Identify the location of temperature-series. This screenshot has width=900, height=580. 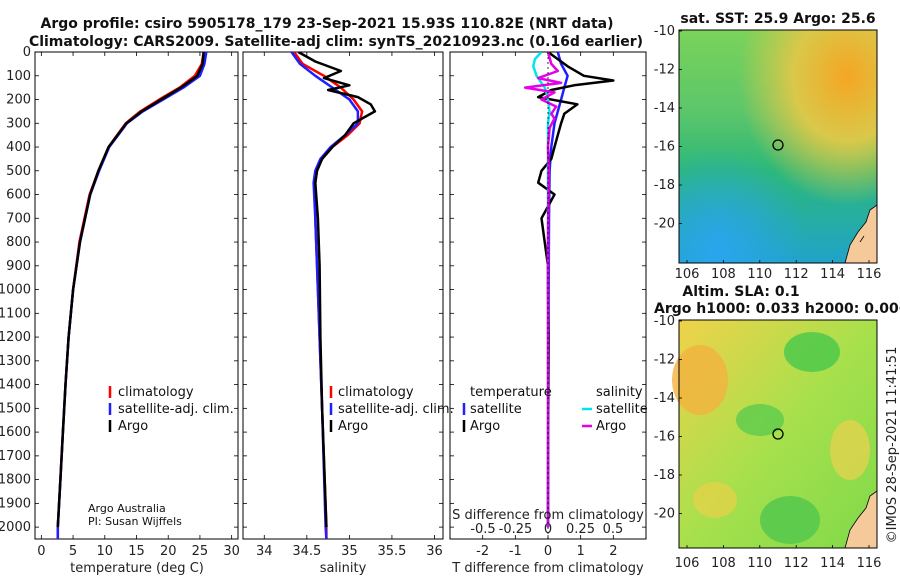
(132, 295).